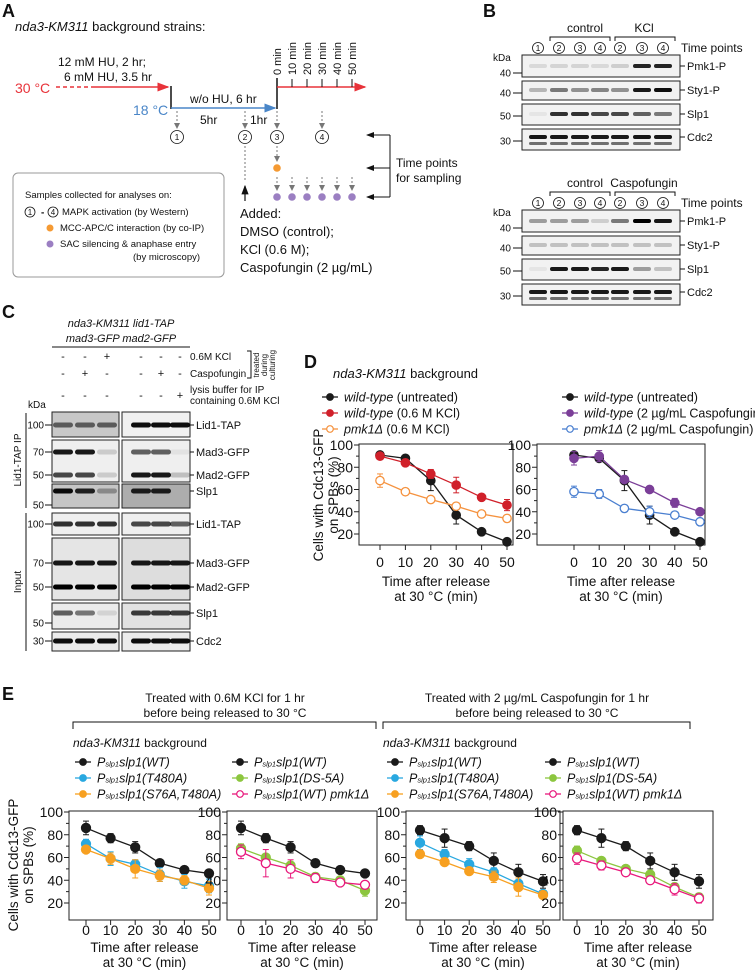 This screenshot has height=973, width=755. Describe the element at coordinates (108, 77) in the screenshot. I see `hu-treatment-line2: 6 mM HU, 3.5 hr` at that location.